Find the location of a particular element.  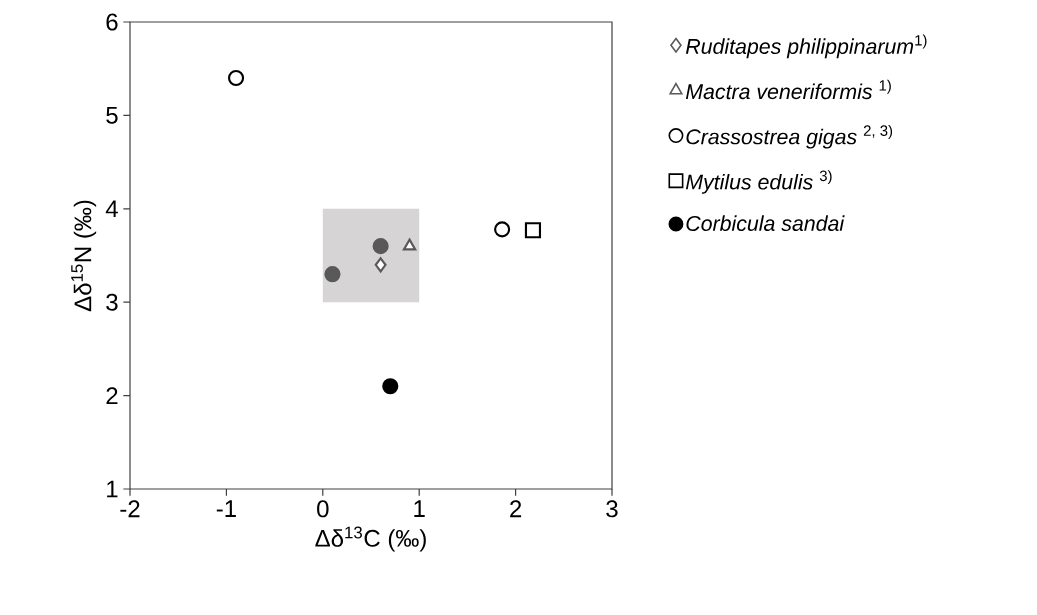

legend-label: Mytilus edulis $^{3)}$ is located at coordinates (758, 182).